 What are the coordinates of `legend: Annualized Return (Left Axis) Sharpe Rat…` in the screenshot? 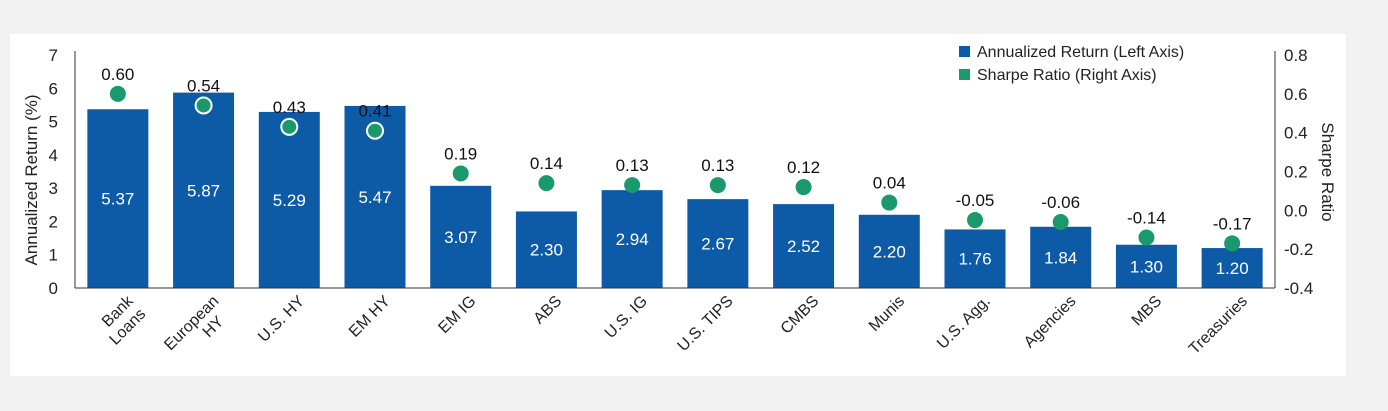 It's located at (1071, 64).